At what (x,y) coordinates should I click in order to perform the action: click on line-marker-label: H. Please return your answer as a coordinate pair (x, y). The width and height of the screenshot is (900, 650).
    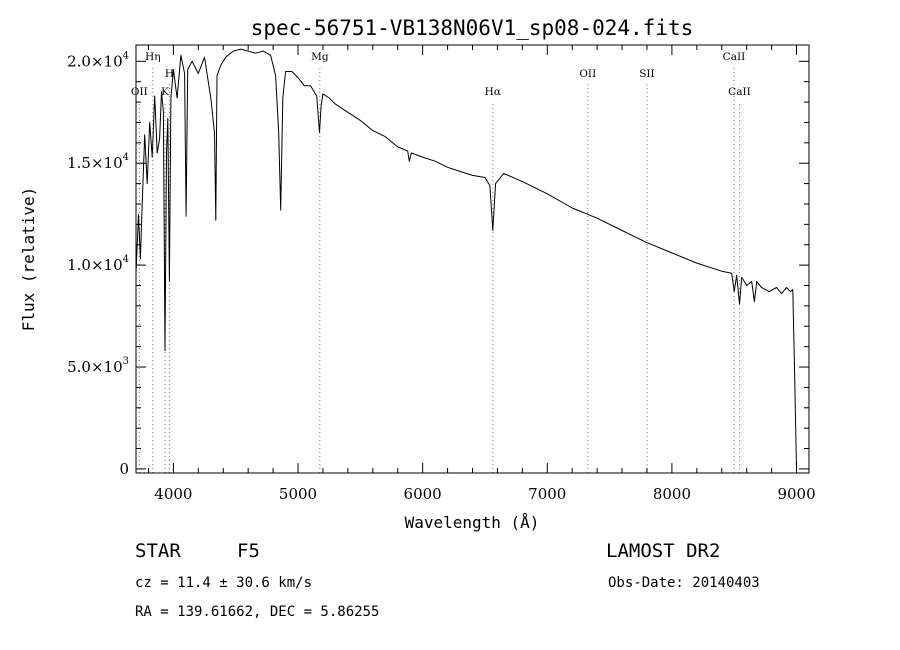
    Looking at the image, I should click on (169, 74).